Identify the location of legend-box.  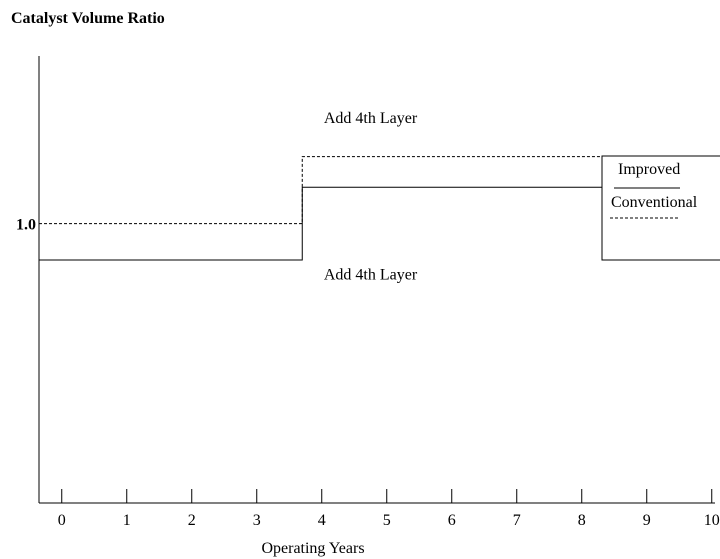
(660, 208).